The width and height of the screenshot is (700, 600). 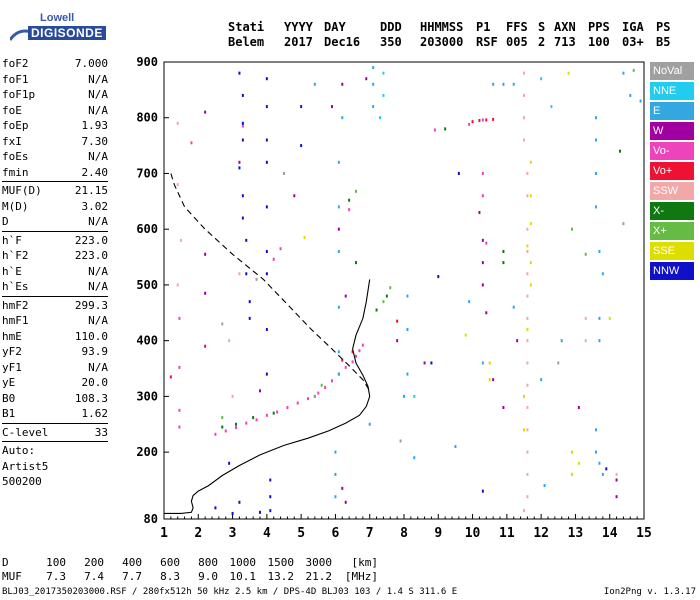 I want to click on footer-cell: 1000, so click(x=243, y=562).